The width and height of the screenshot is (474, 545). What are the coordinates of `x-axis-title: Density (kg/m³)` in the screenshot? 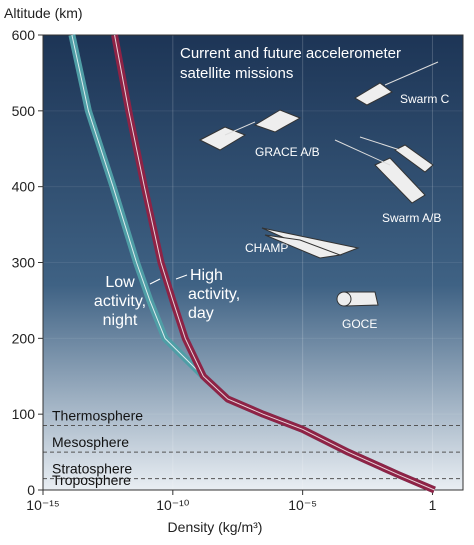 It's located at (215, 527).